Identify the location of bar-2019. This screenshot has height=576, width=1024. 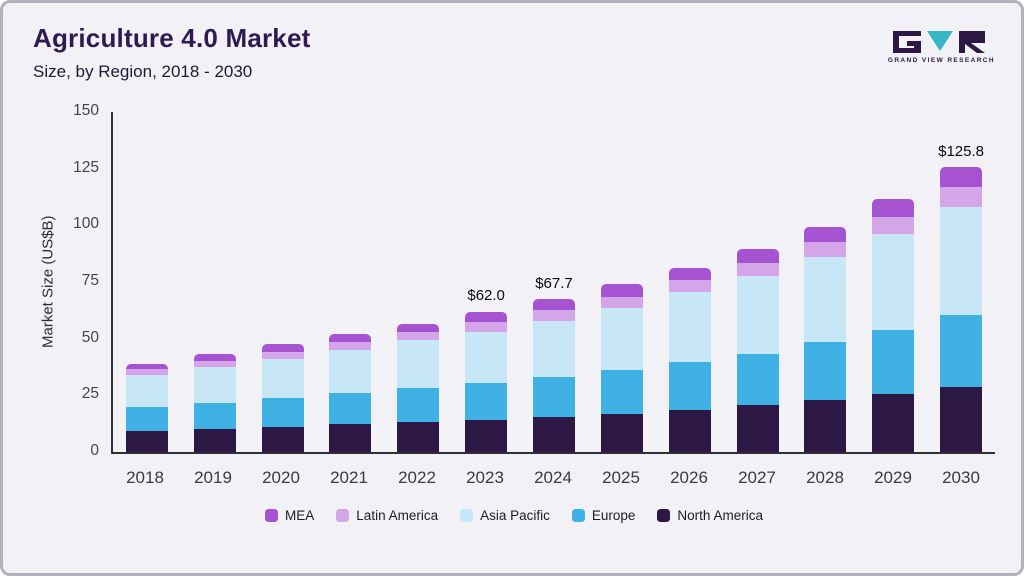
(215, 282).